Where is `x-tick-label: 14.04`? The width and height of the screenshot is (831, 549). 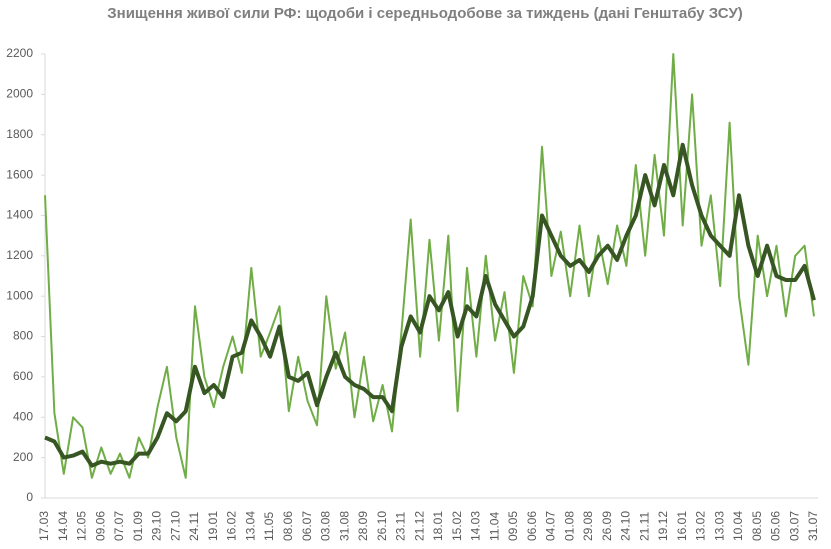
x-tick-label: 14.04 is located at coordinates (63, 526).